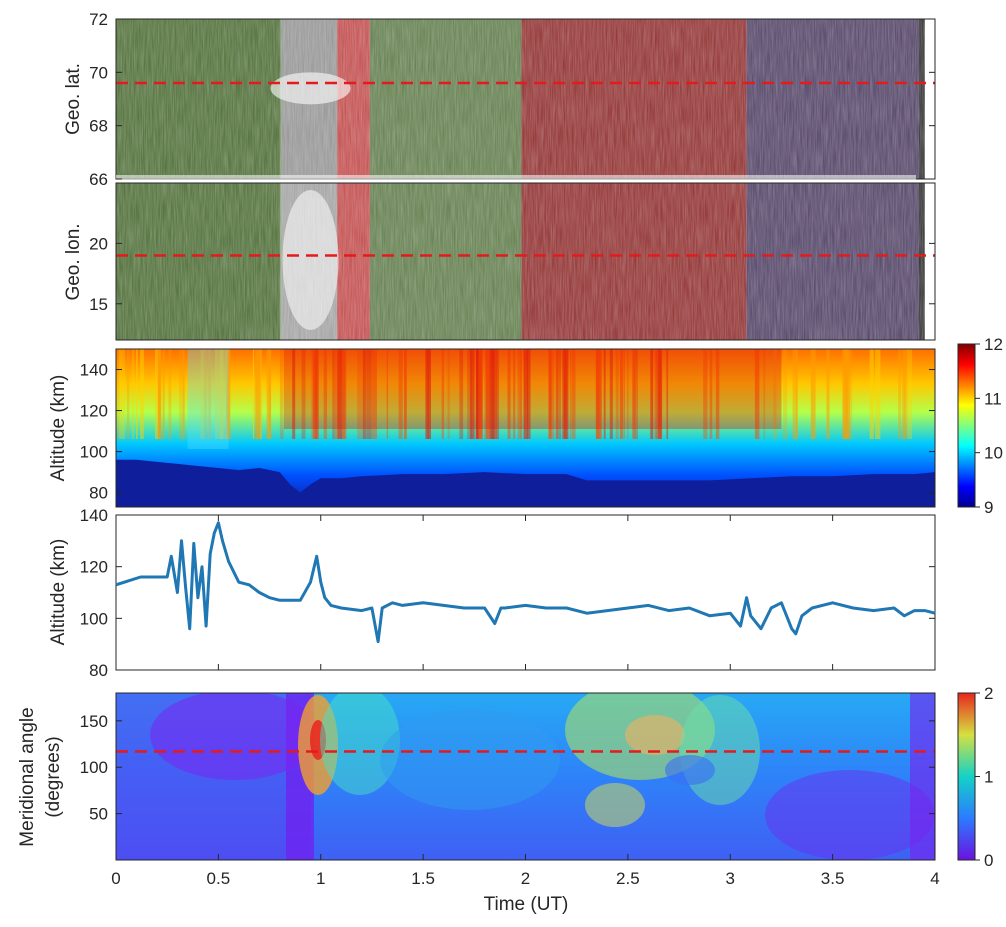  Describe the element at coordinates (73, 261) in the screenshot. I see `lon-ylabel: Geo. lon.` at that location.